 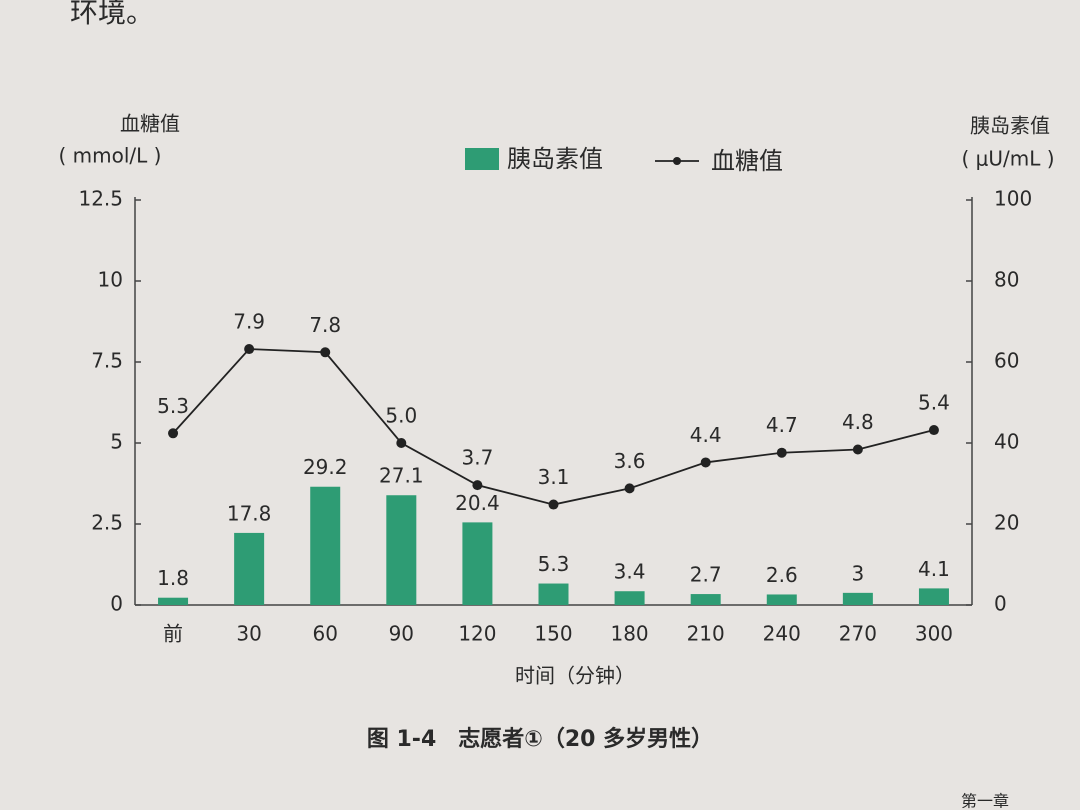 What do you see at coordinates (116, 604) in the screenshot?
I see `y-tick-label: 0` at bounding box center [116, 604].